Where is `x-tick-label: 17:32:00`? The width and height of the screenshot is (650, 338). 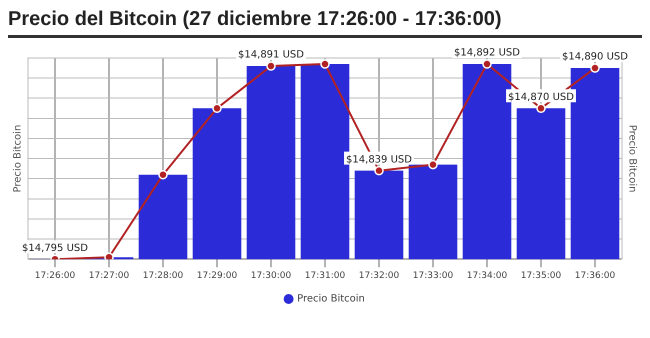 x-tick-label: 17:32:00 is located at coordinates (379, 275).